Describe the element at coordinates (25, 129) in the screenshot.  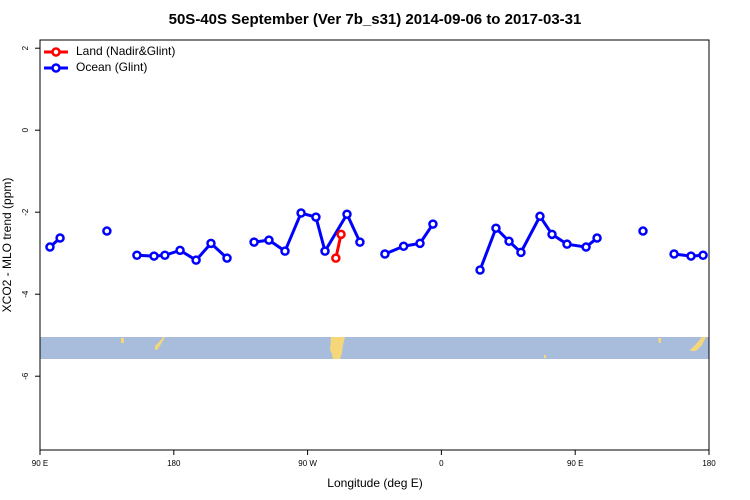
I see `y-tick-label: 0` at that location.